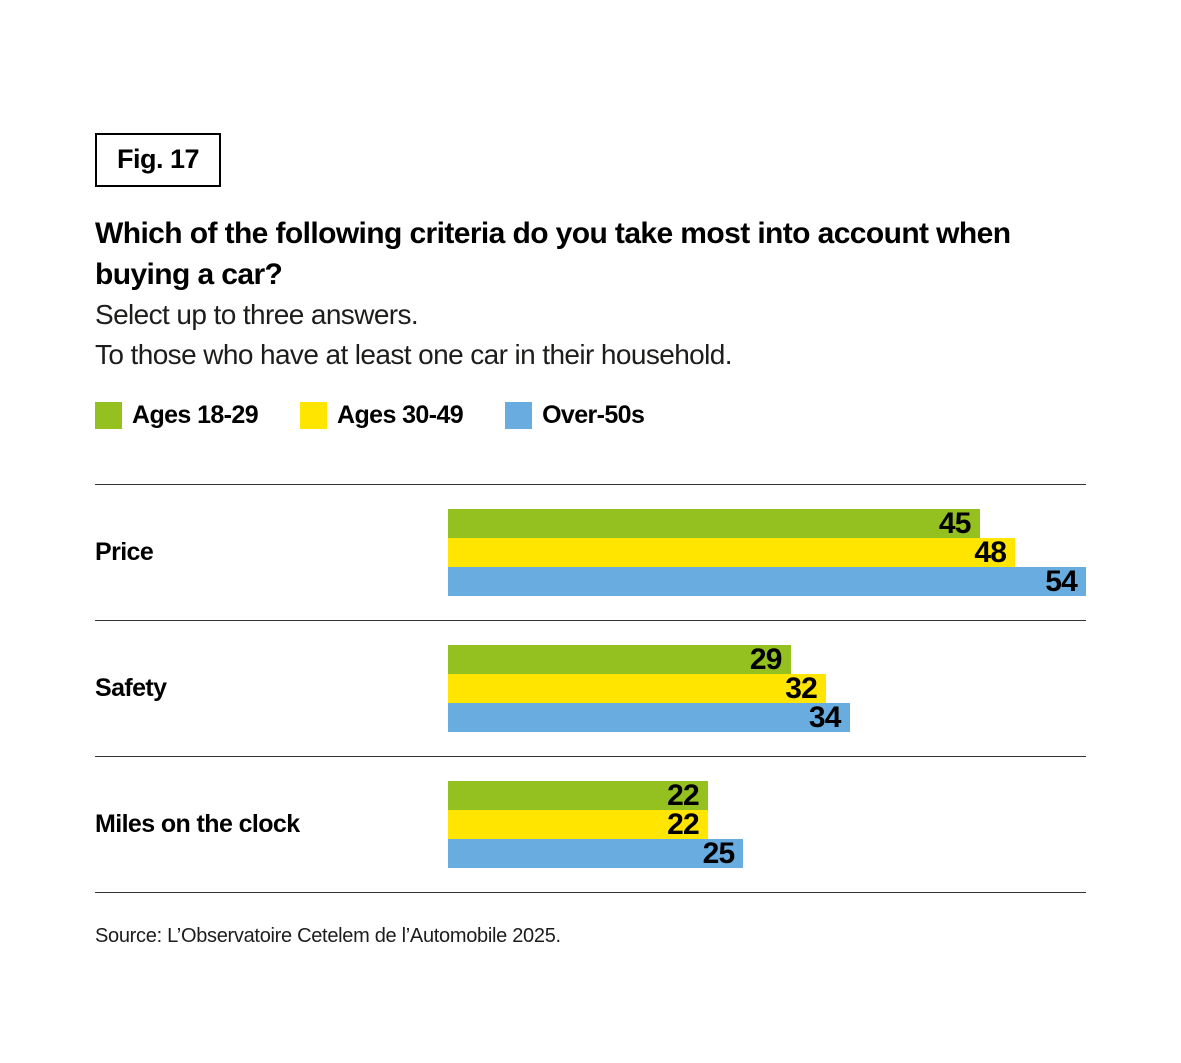 The height and width of the screenshot is (1063, 1181). Describe the element at coordinates (719, 853) in the screenshot. I see `bar-value-label: 25` at that location.